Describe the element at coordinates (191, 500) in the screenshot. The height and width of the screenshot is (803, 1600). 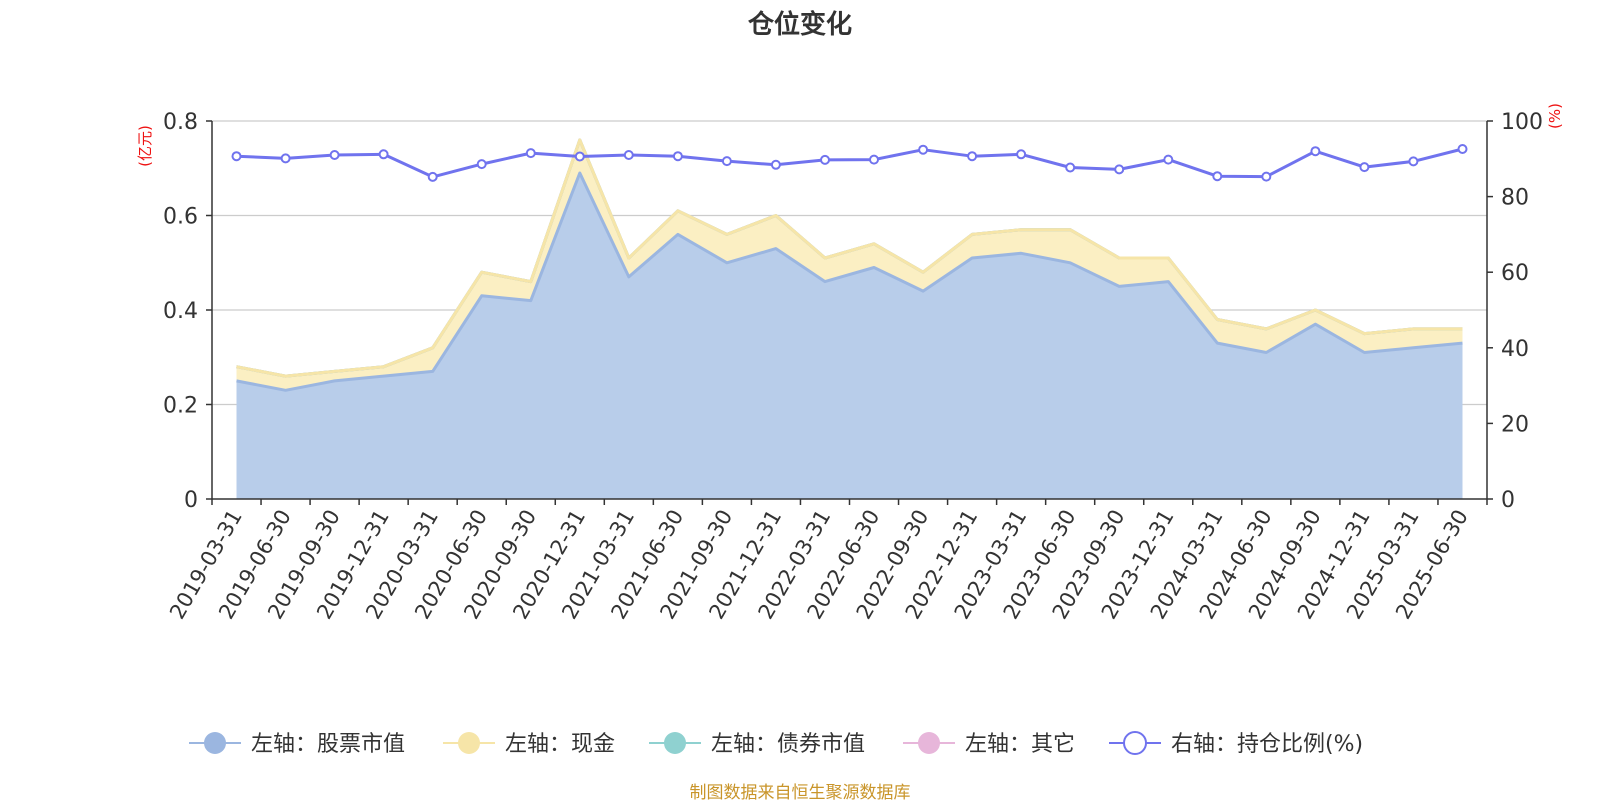
I see `left-tick-label: 0` at that location.